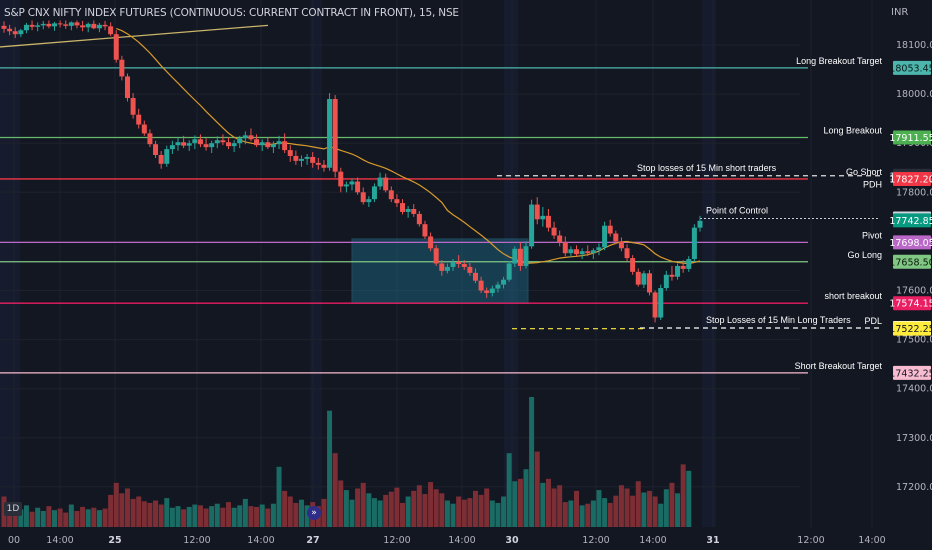 The height and width of the screenshot is (550, 932). What do you see at coordinates (864, 255) in the screenshot?
I see `level-label: Go Long` at bounding box center [864, 255].